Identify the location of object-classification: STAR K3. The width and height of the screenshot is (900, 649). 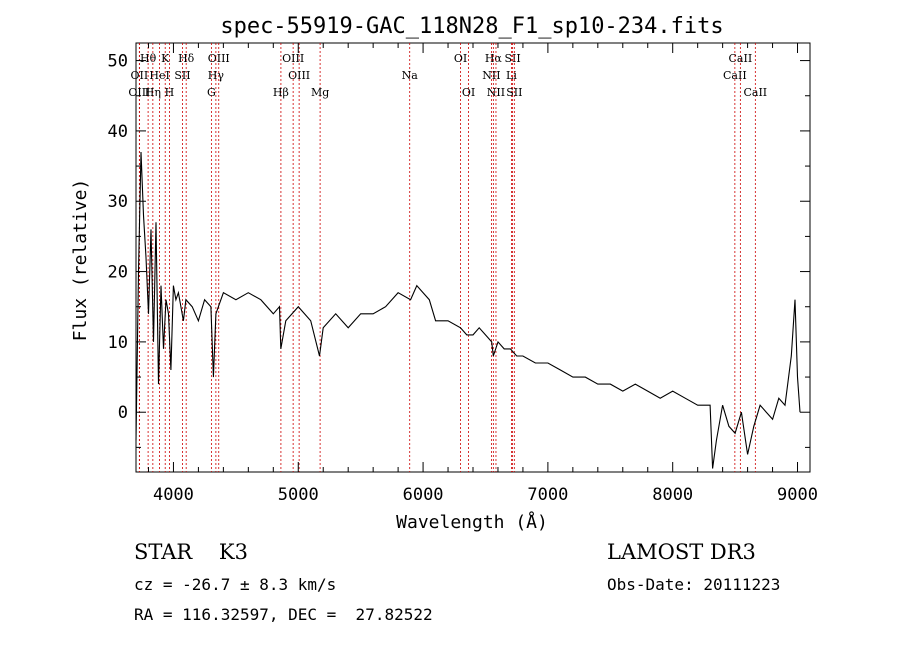
(191, 552).